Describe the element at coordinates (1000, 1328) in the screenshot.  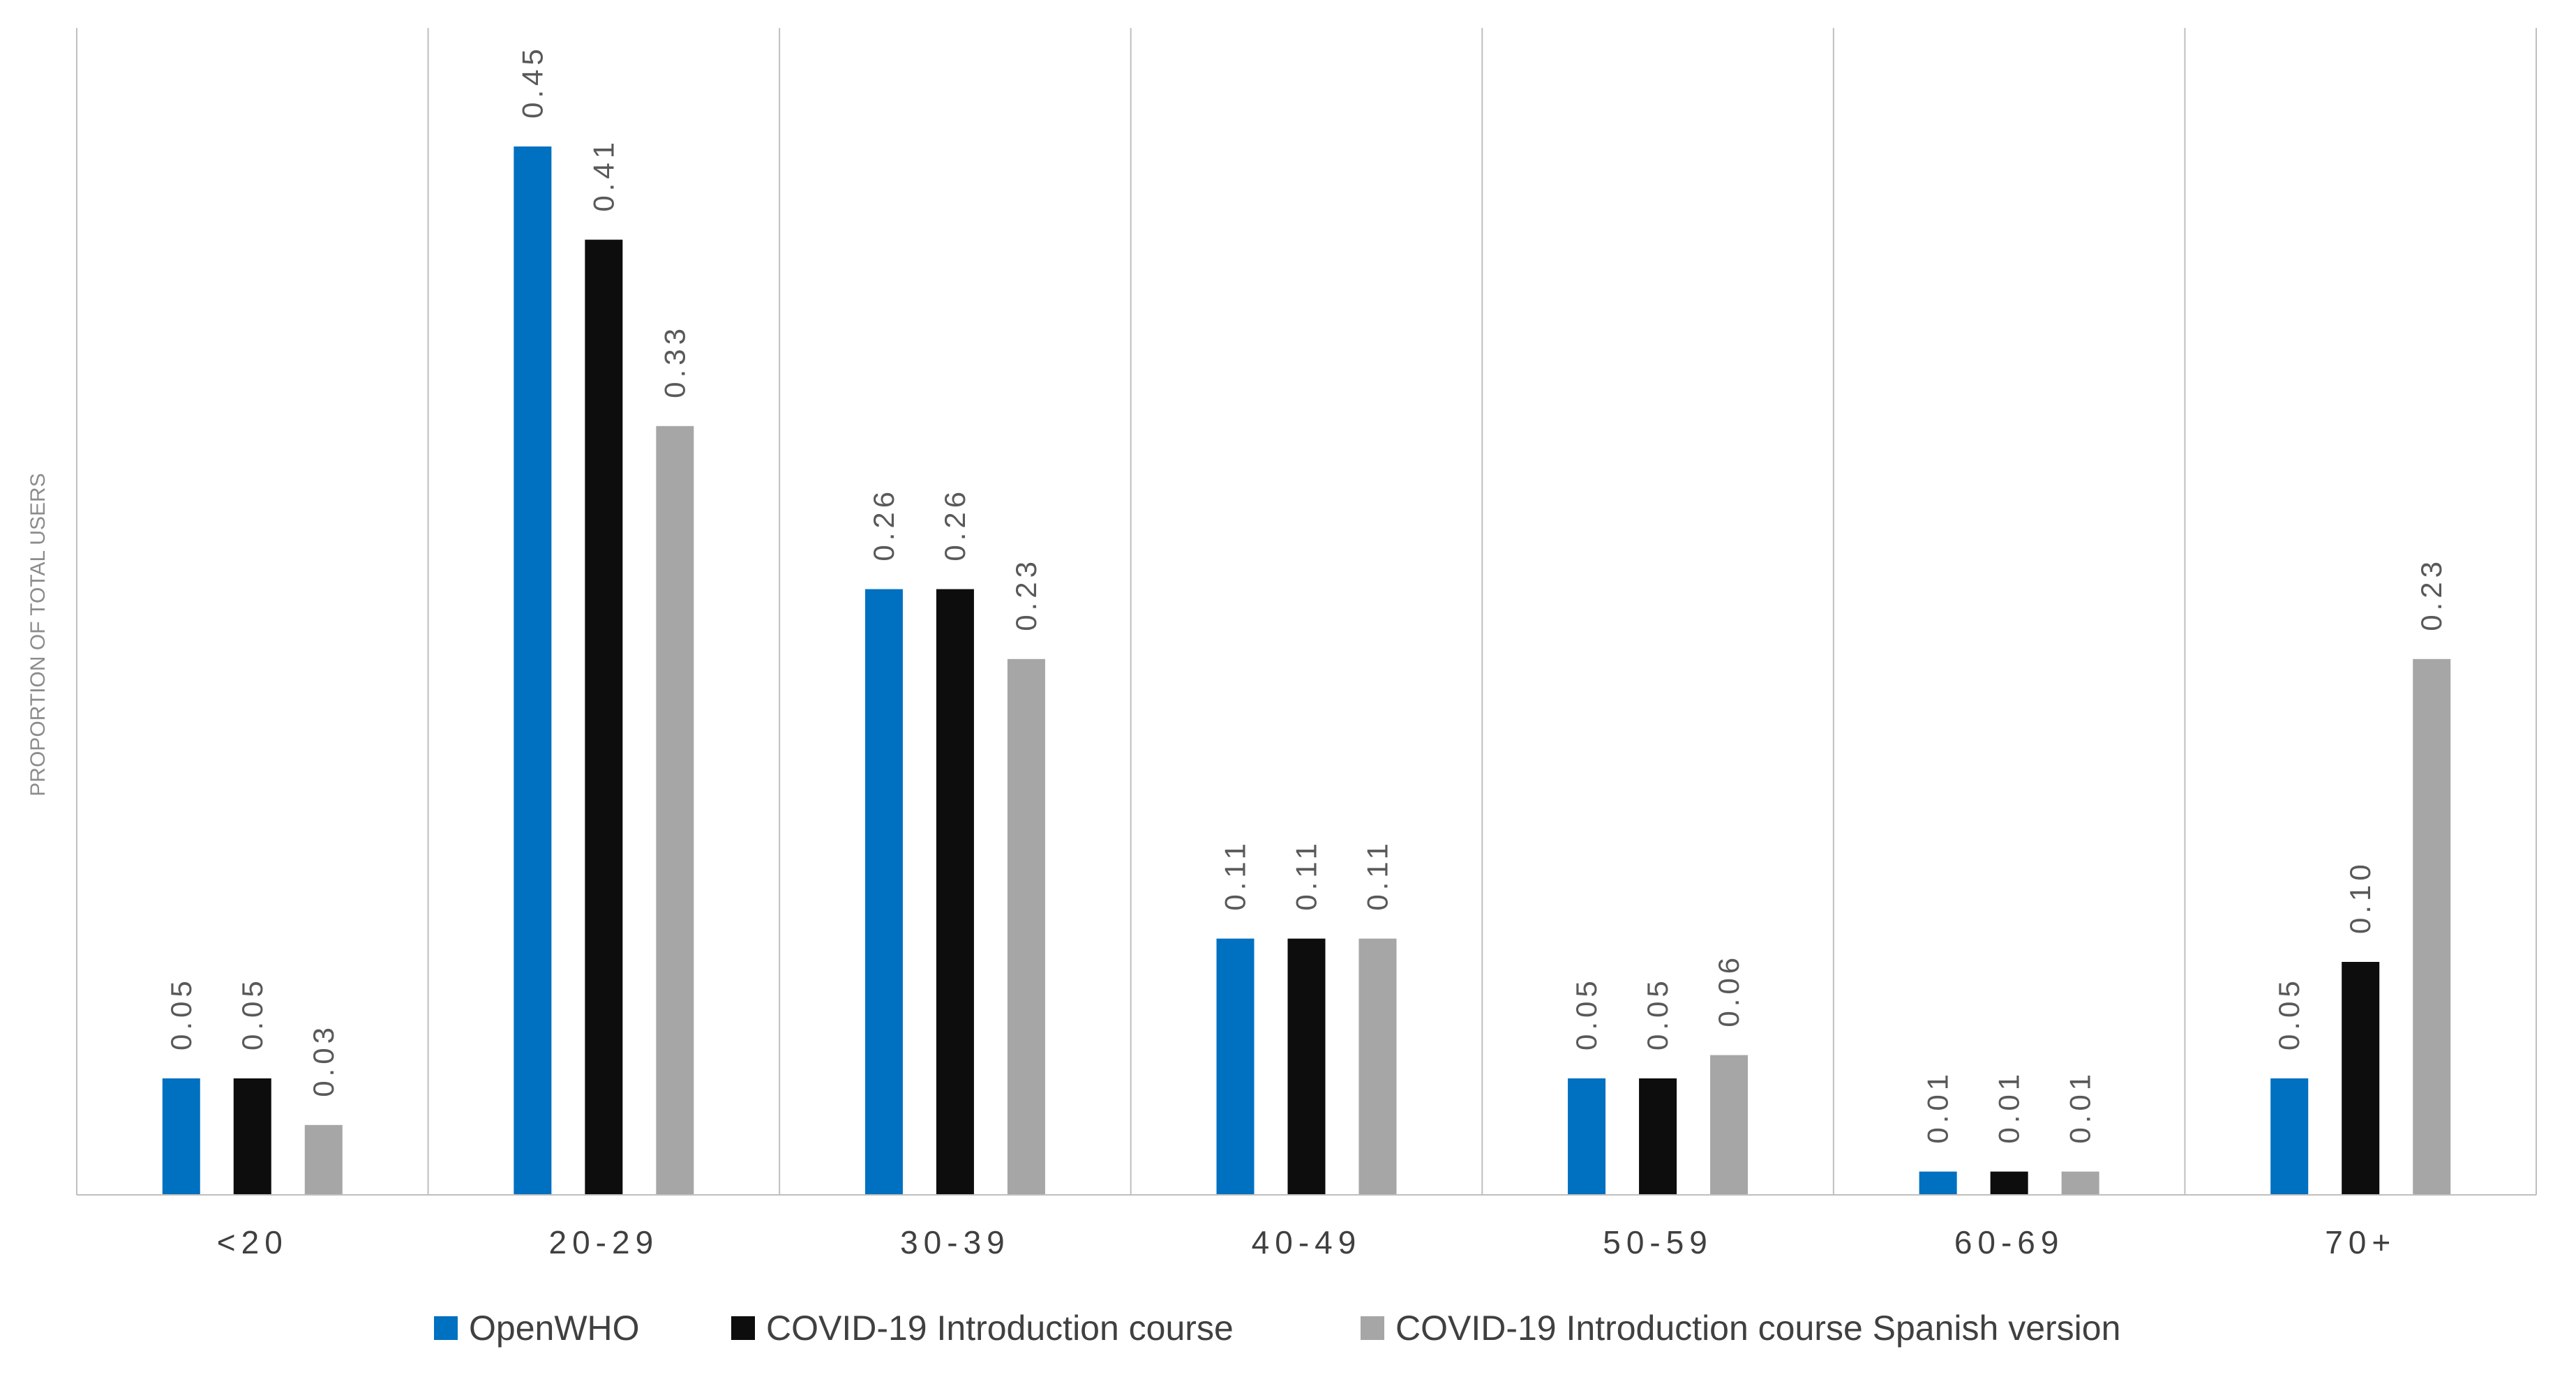
I see `legend-label-covid-19-introduction-course: COVID-19 Introduction course` at that location.